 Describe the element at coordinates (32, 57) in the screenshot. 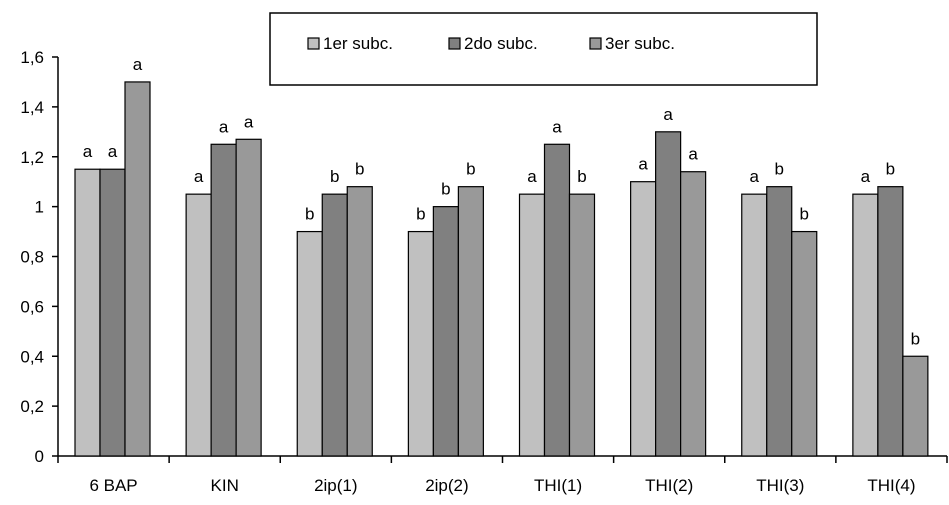

I see `y-tick-label: 1,6` at that location.